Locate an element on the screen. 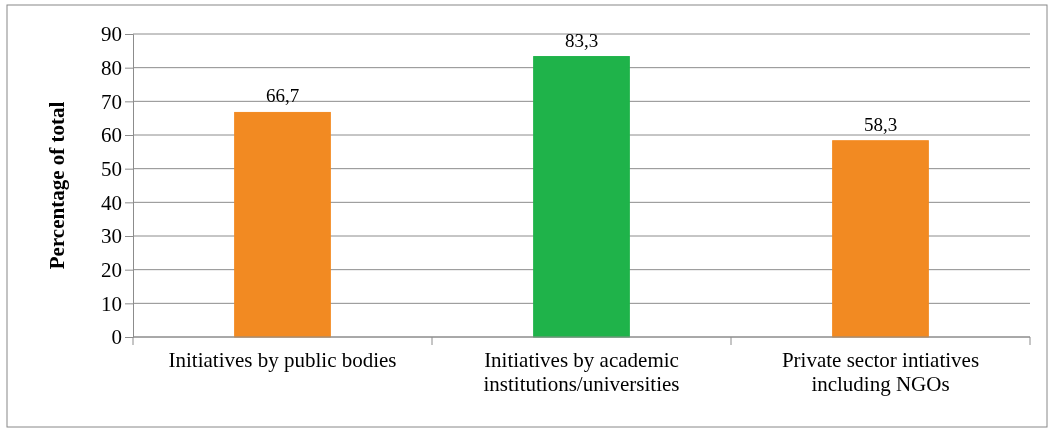 The height and width of the screenshot is (428, 1054). y-tick-label: 50 is located at coordinates (111, 168).